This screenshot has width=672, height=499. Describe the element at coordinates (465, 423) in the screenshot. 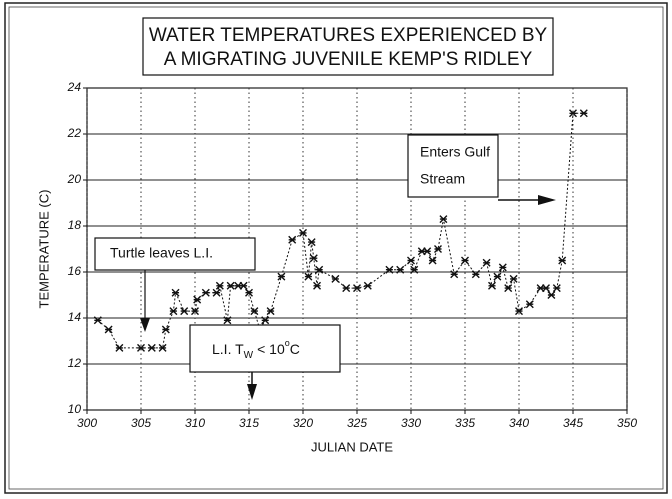

I see `x-tick-label: 335` at that location.